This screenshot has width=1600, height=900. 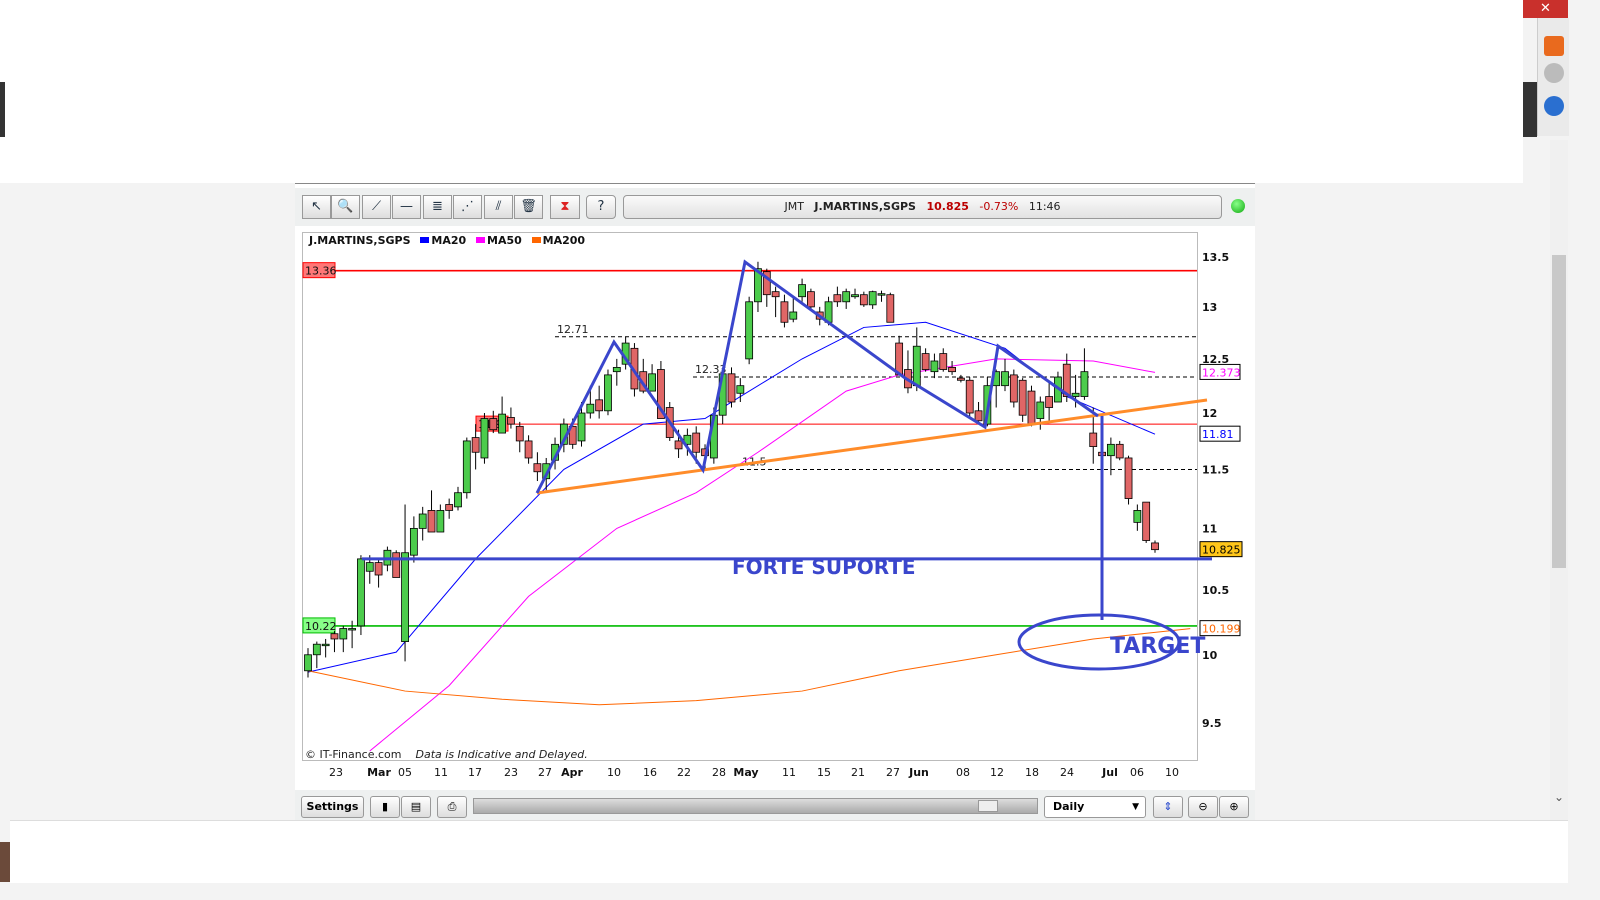 What do you see at coordinates (1095, 807) in the screenshot?
I see `period-select: Daily ▼` at bounding box center [1095, 807].